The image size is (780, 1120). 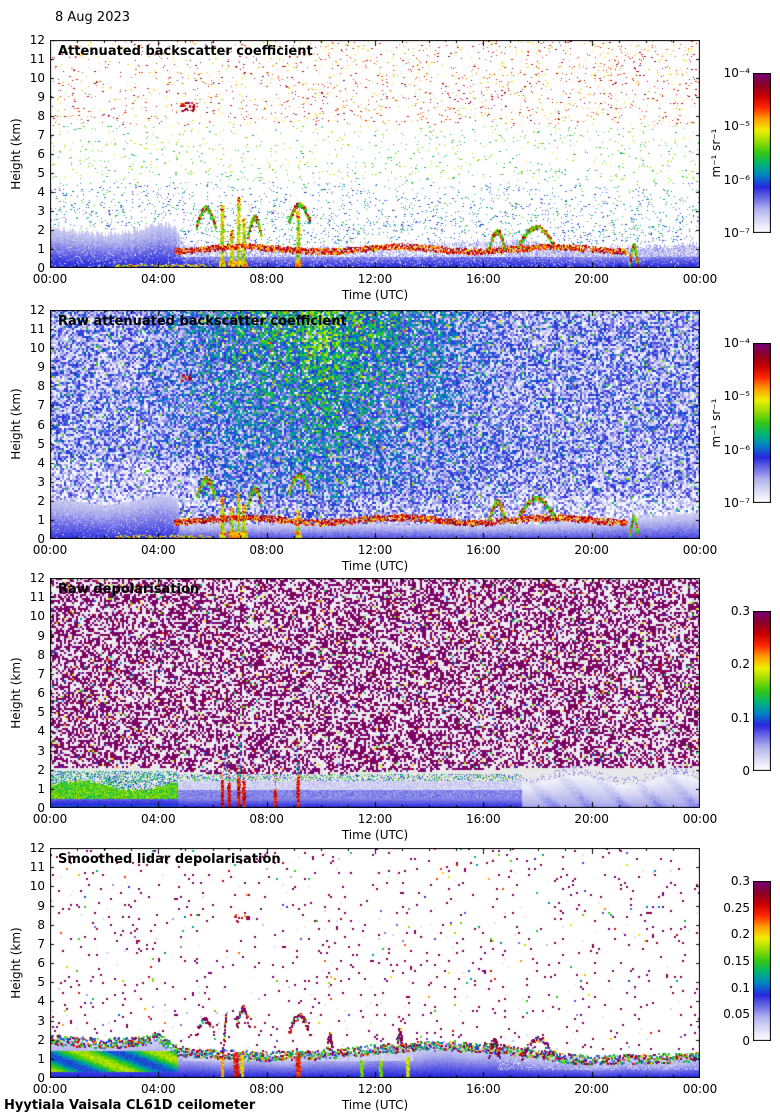 I want to click on panel4-x-axis-label: Time (UTC), so click(x=375, y=1105).